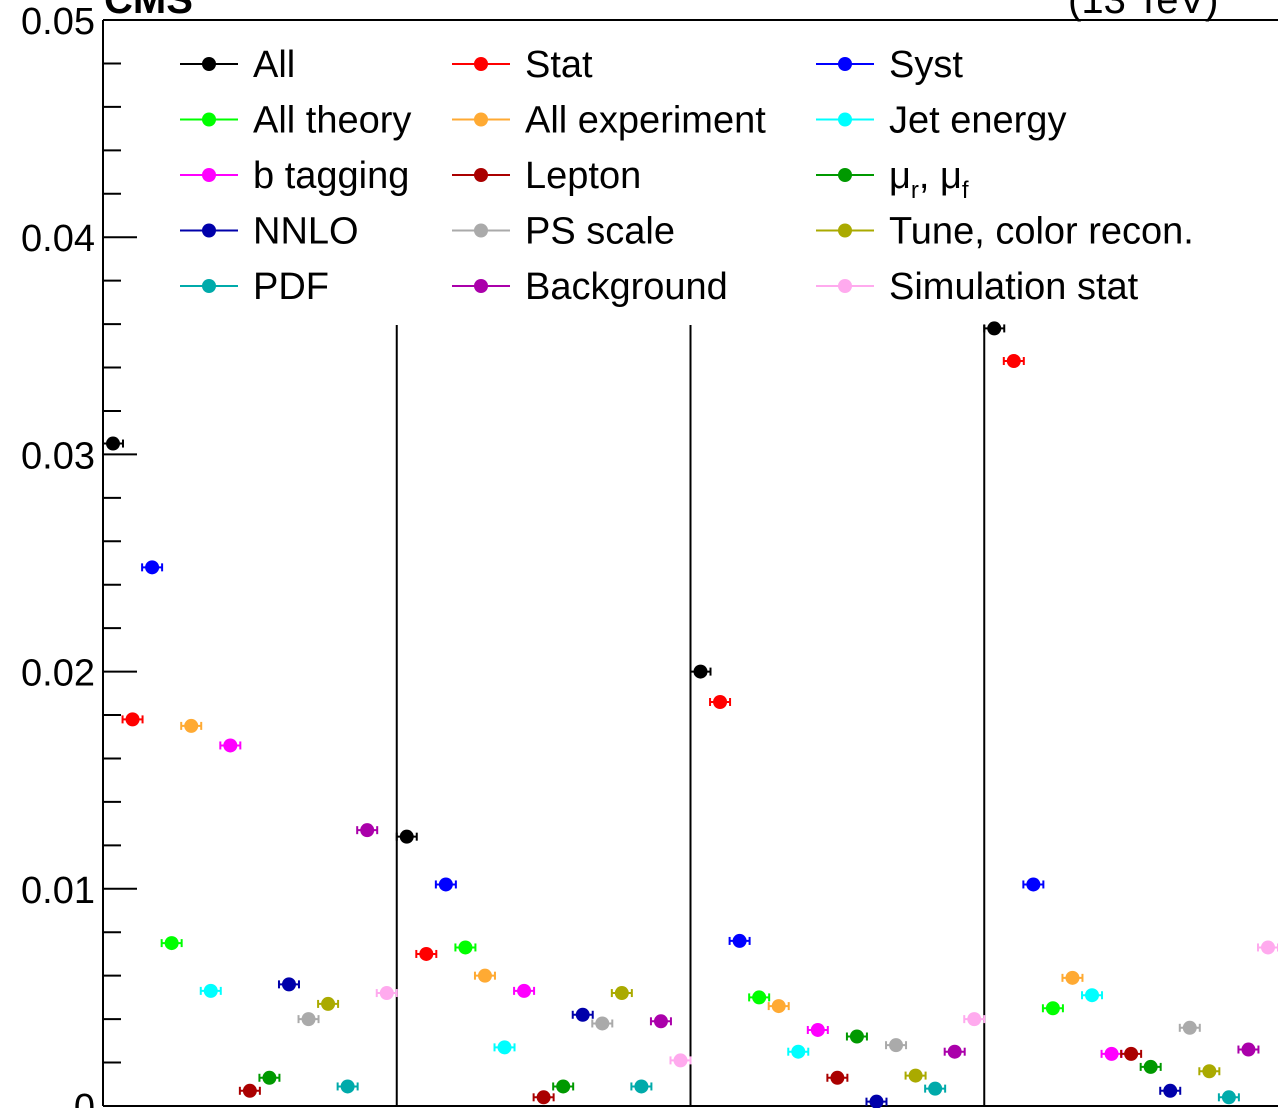 The width and height of the screenshot is (1278, 1108). Describe the element at coordinates (559, 65) in the screenshot. I see `legend-label: Stat` at that location.